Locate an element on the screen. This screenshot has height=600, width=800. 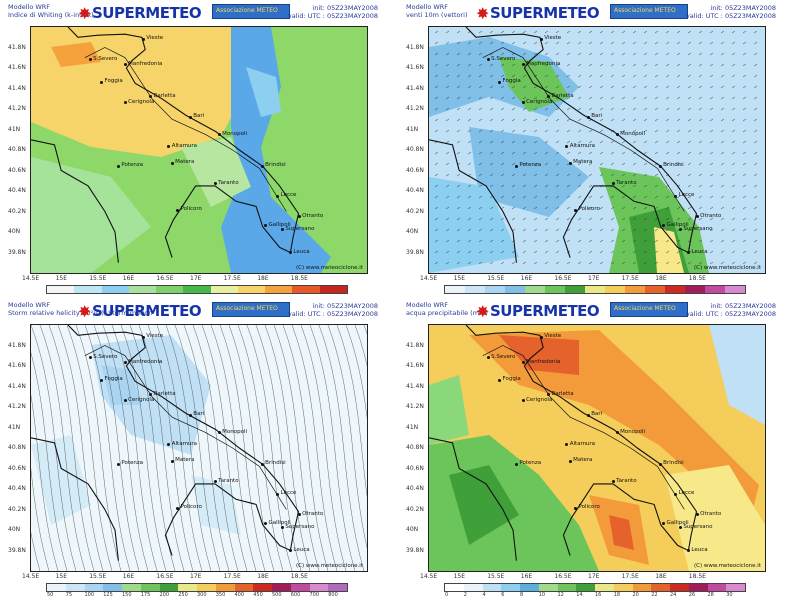
city-label: Leuca is located at coordinates (699, 251).